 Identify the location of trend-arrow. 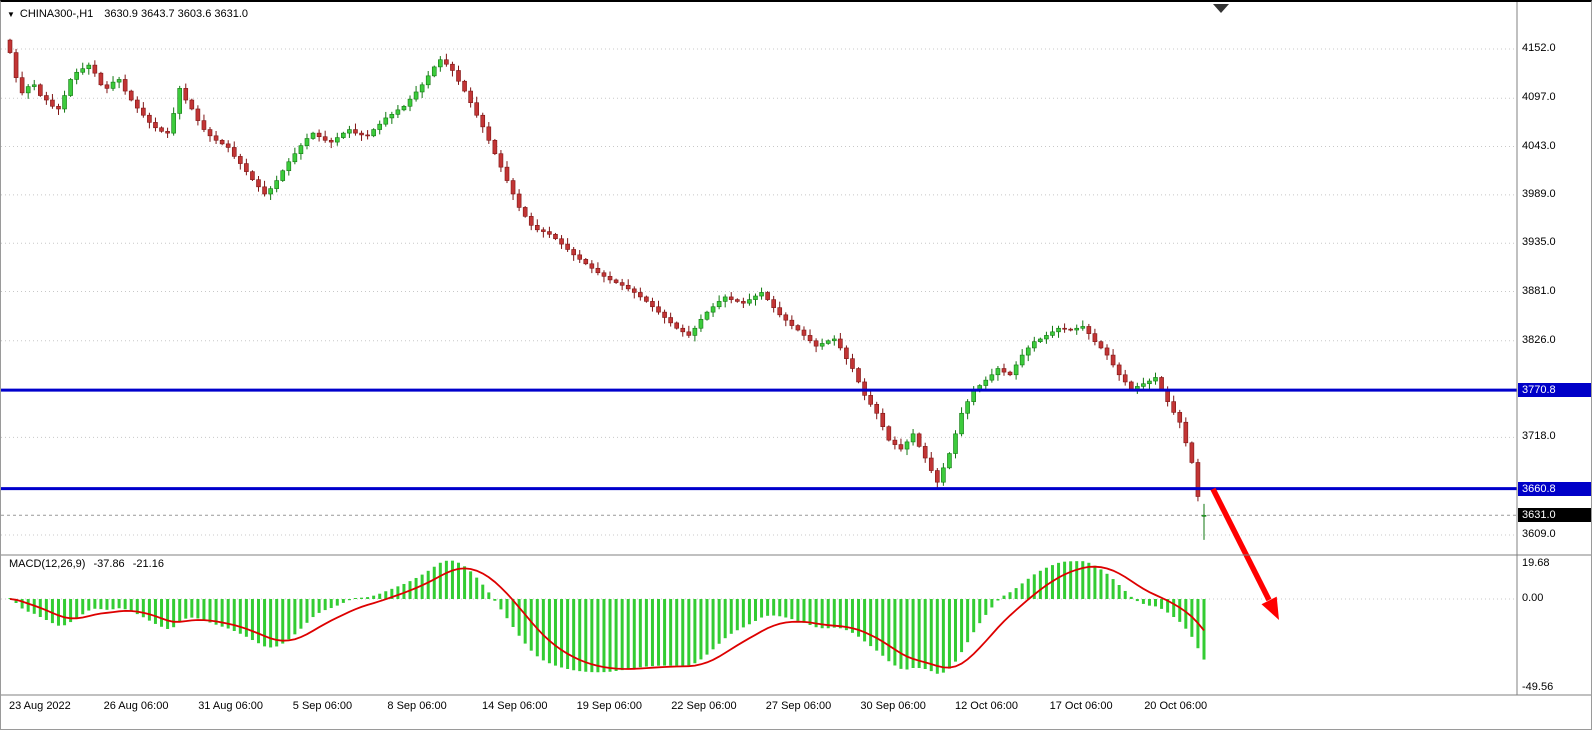
(1244, 553).